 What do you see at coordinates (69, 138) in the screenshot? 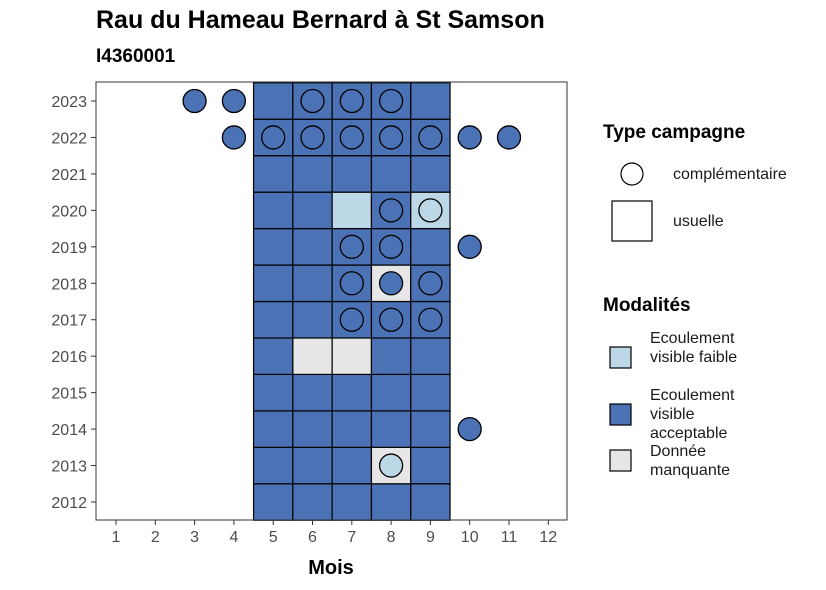
I see `y-tick-label: 2022` at bounding box center [69, 138].